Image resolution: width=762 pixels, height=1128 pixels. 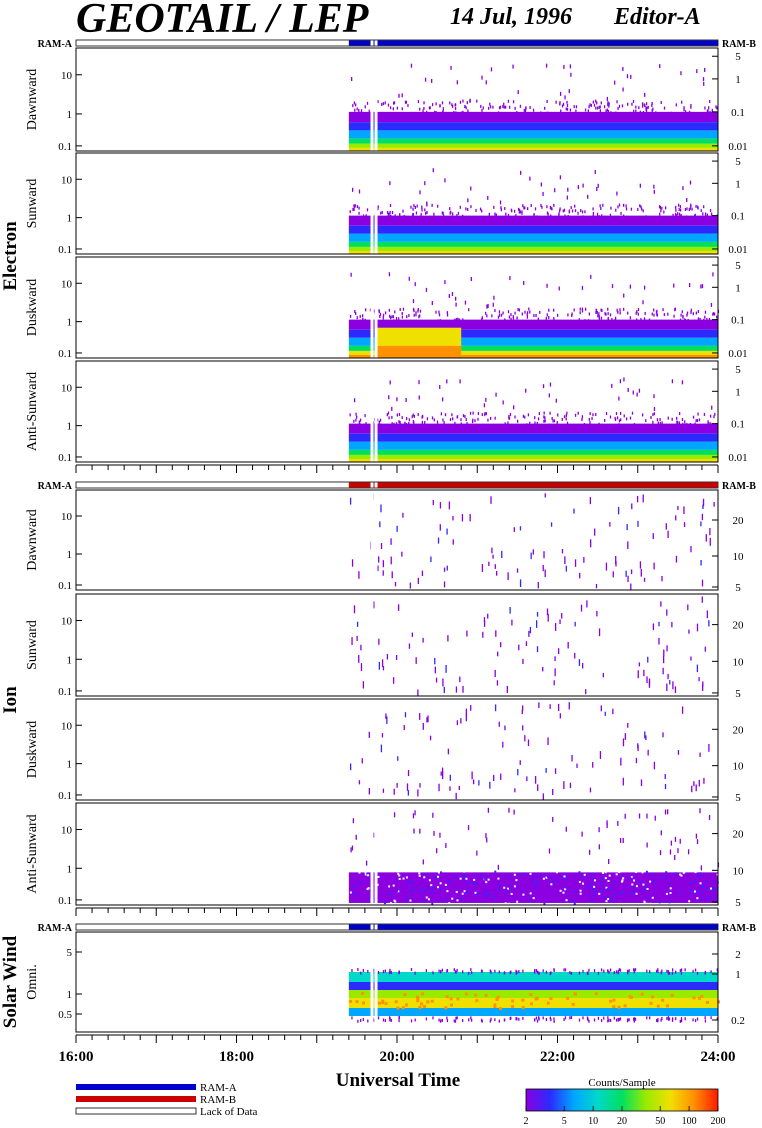 What do you see at coordinates (70, 953) in the screenshot?
I see `y-left-tick-label: 5` at bounding box center [70, 953].